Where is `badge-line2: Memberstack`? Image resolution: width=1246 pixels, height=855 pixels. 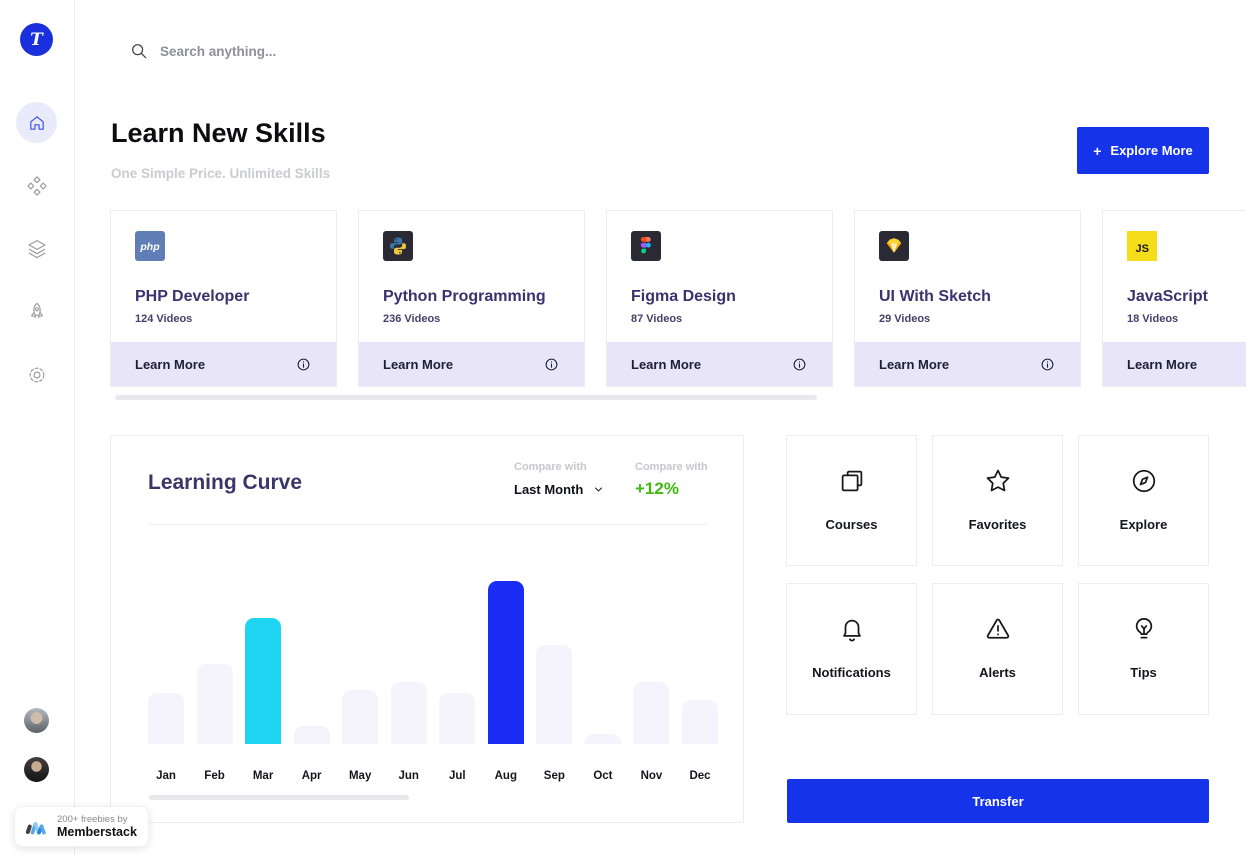
badge-line2: Memberstack is located at coordinates (97, 832).